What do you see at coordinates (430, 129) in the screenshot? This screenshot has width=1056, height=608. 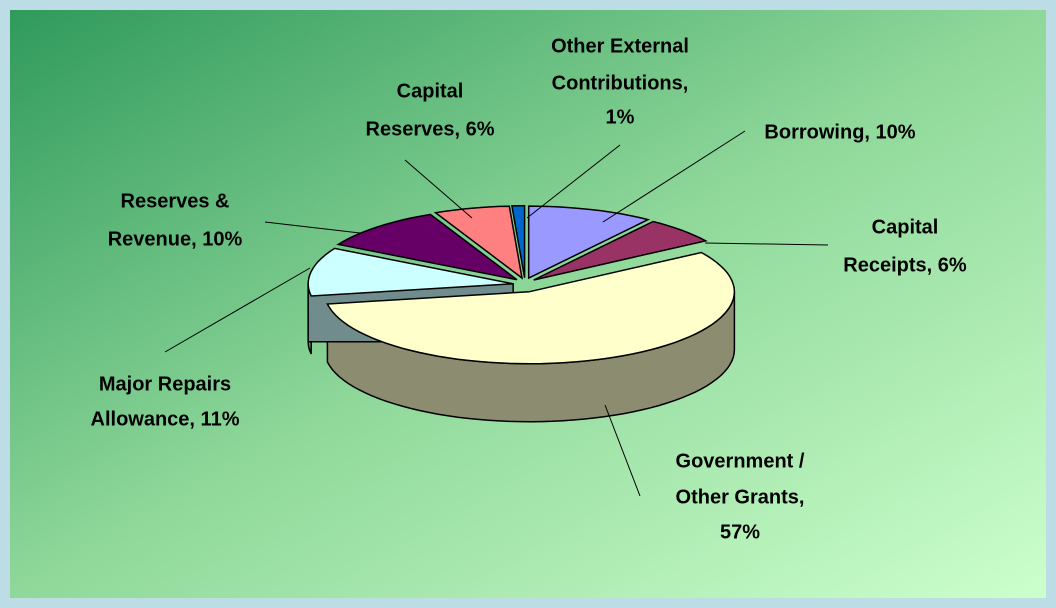 I see `data-label: Reserves, 6%` at bounding box center [430, 129].